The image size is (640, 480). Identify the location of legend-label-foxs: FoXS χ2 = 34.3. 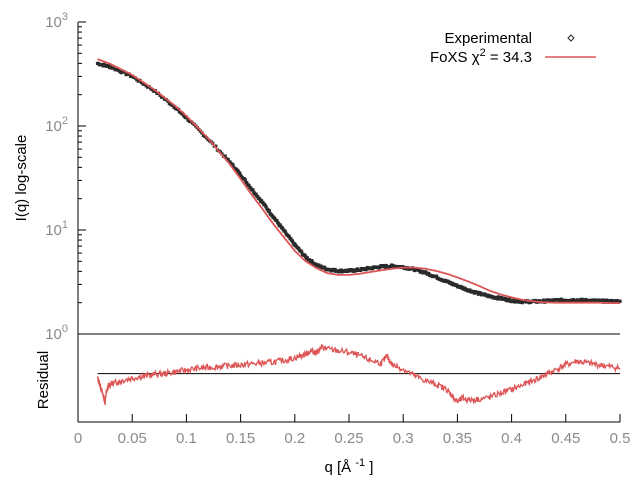
(481, 56).